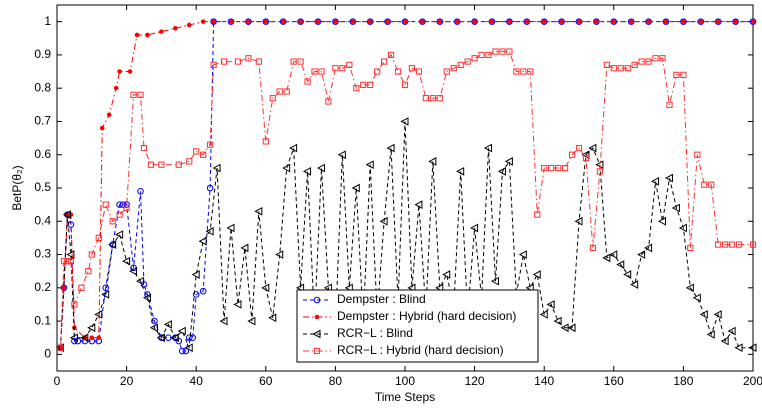  What do you see at coordinates (42, 187) in the screenshot?
I see `y-tick-label: 0.5` at bounding box center [42, 187].